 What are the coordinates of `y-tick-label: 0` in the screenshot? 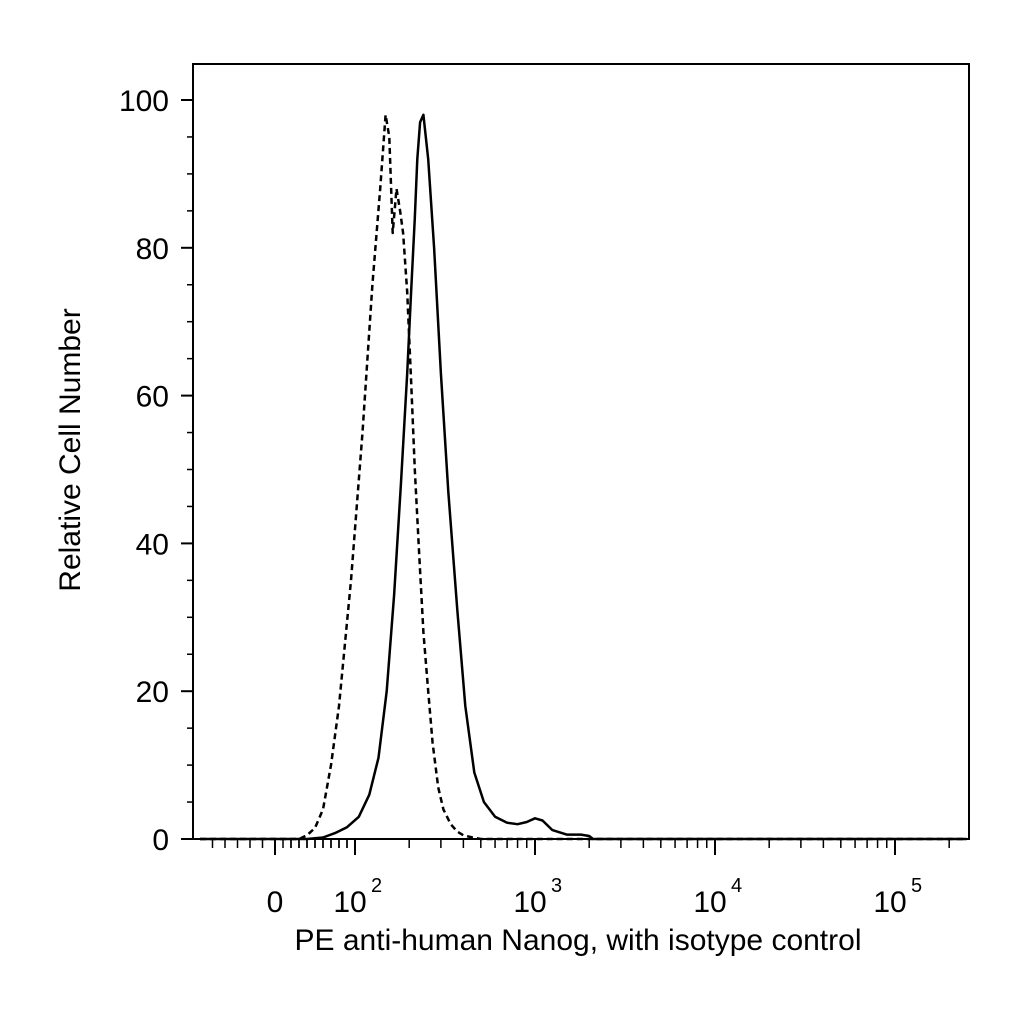 It's located at (160, 840).